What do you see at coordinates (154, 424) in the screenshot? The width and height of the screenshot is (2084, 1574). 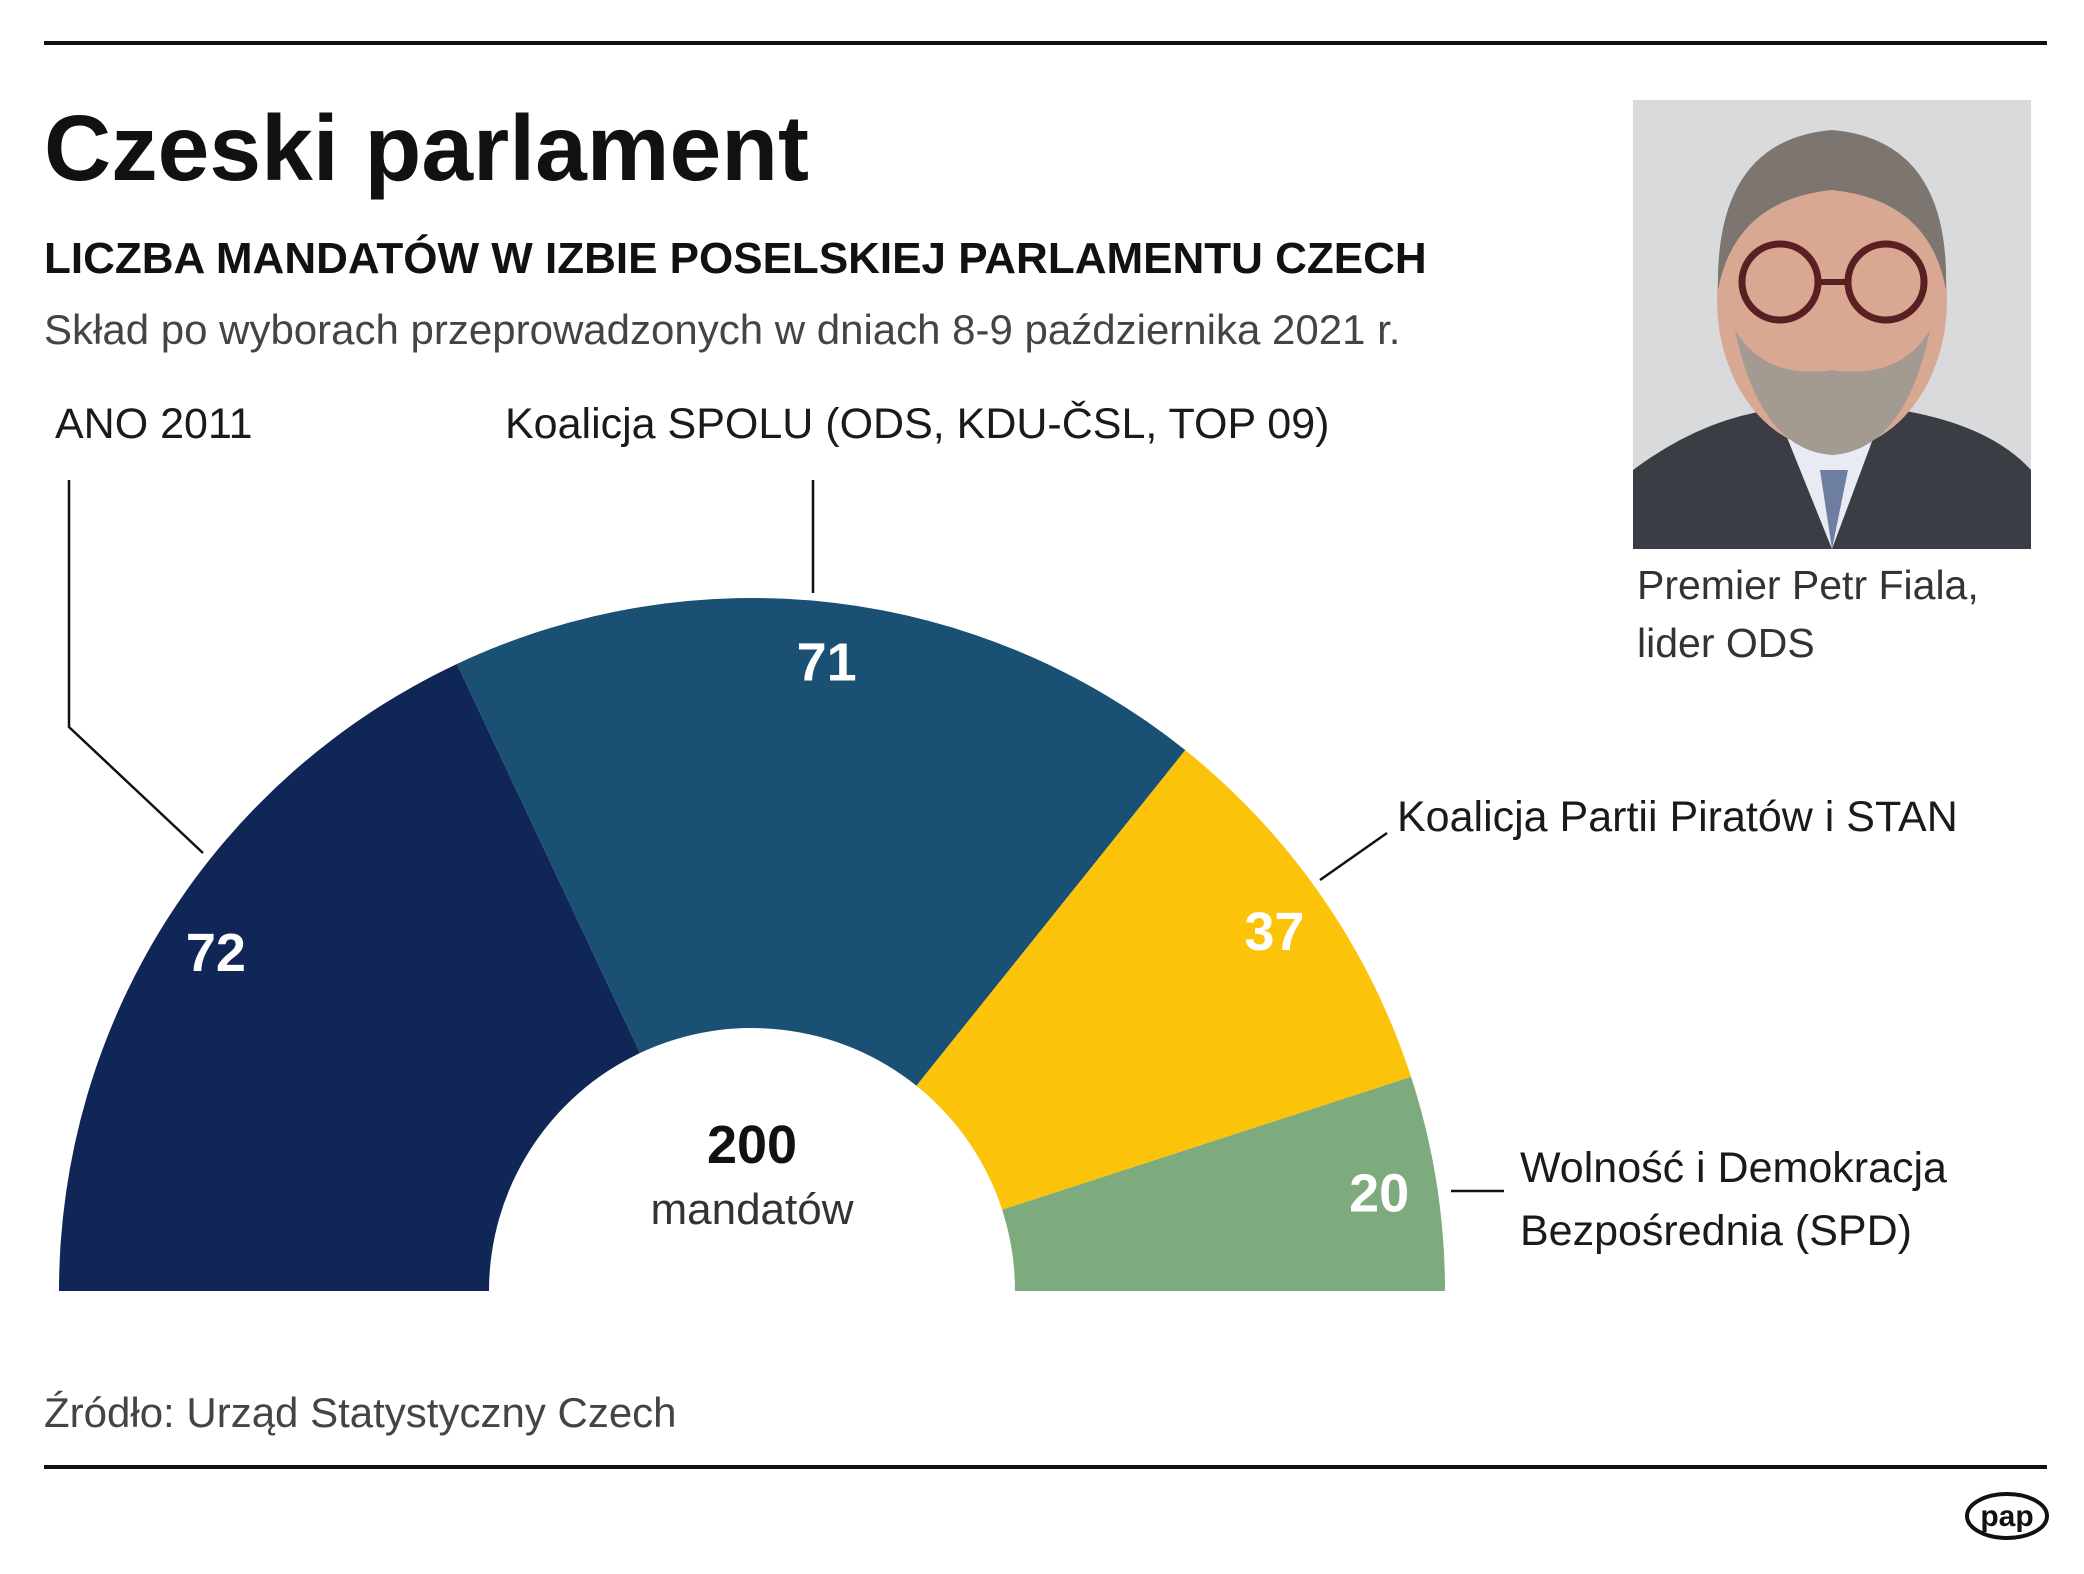 I see `category-label: ANO 2011` at bounding box center [154, 424].